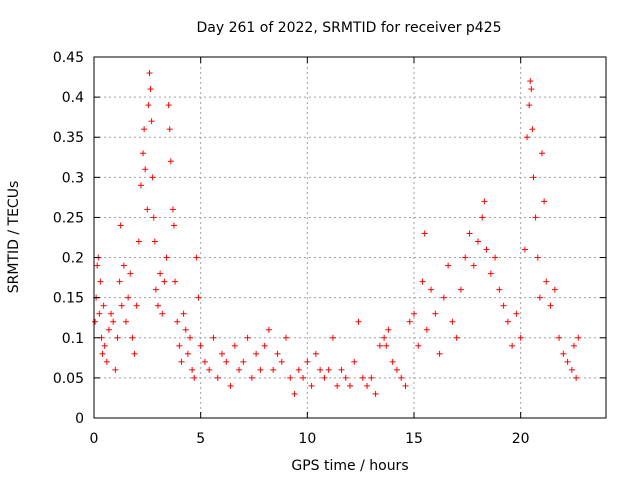  I want to click on y-tick-labels: 0 0.05 0.1 0.15 0.2 0.25 0.3 0.35 0.4 0.45, so click(68, 238).